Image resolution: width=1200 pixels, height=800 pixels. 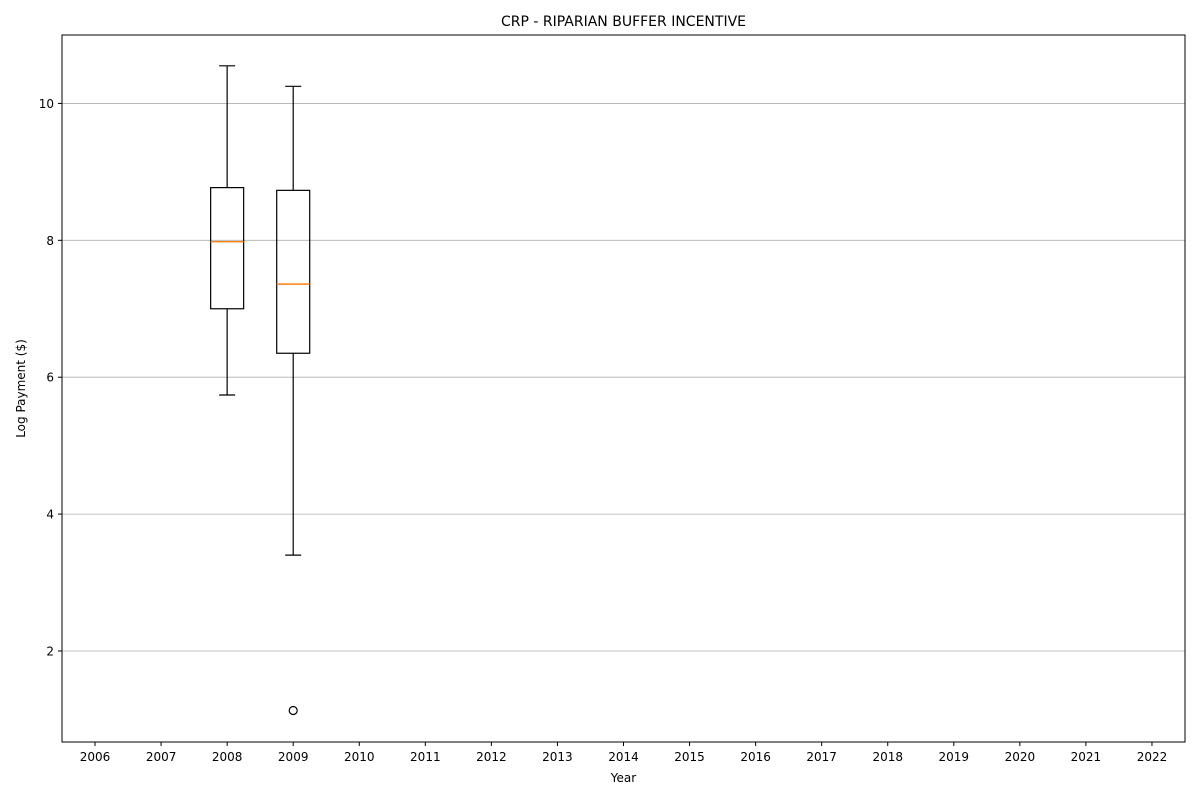 I want to click on x-tick-label: 2010, so click(x=359, y=757).